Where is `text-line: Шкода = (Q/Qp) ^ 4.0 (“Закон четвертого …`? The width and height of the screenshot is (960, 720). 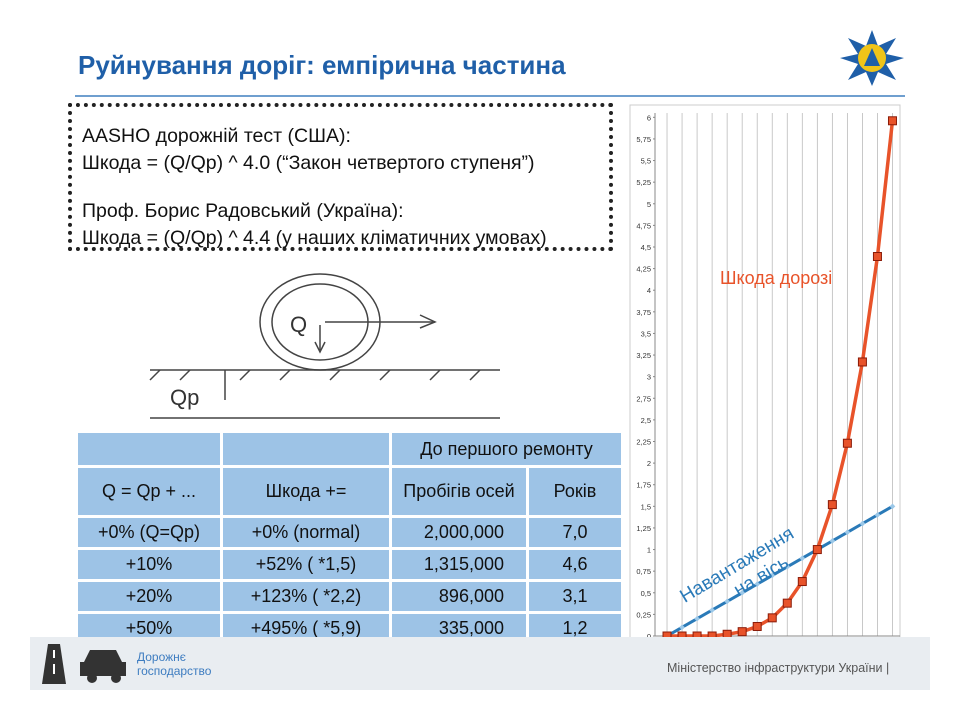
text-line: Шкода = (Q/Qp) ^ 4.0 (“Закон четвертого … is located at coordinates (308, 163).